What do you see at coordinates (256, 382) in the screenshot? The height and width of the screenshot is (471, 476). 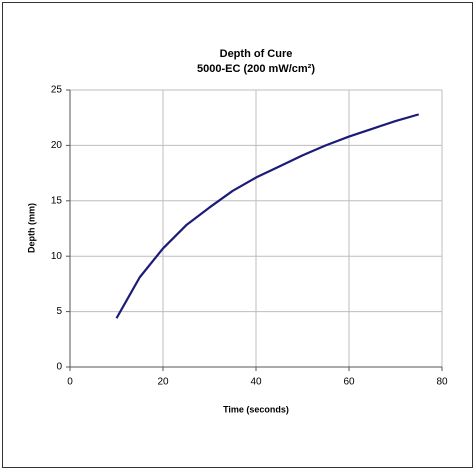 I see `x-tick-label: 40` at bounding box center [256, 382].